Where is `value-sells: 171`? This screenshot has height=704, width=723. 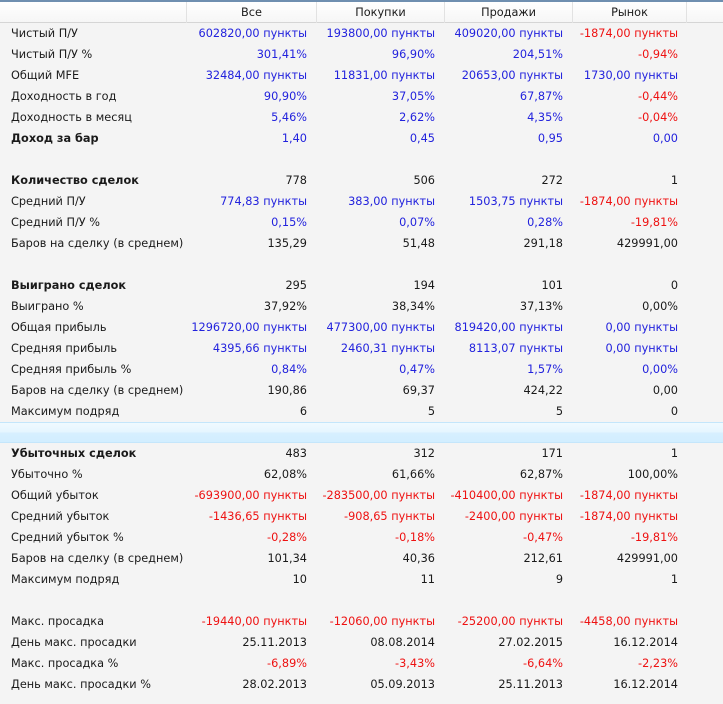
value-sells: 171 is located at coordinates (552, 453).